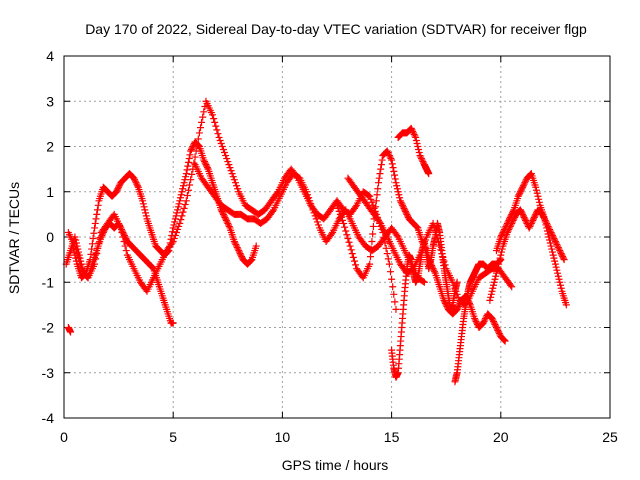 The image size is (640, 480). What do you see at coordinates (48, 328) in the screenshot?
I see `y-tick-label: -2` at bounding box center [48, 328].